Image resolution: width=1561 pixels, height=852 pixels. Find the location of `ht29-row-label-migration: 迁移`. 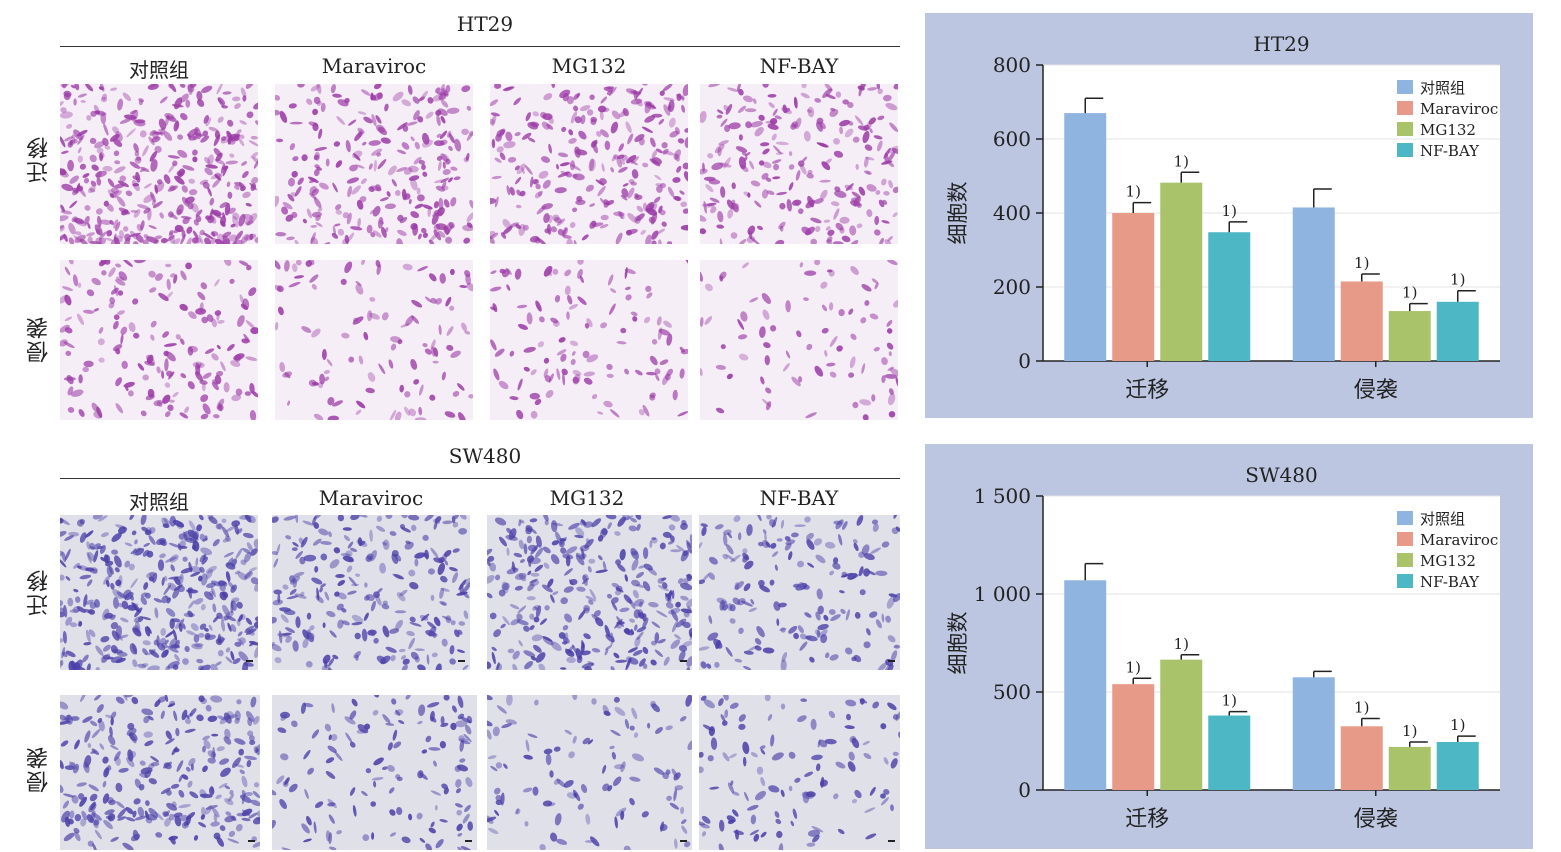

ht29-row-label-migration: 迁移 is located at coordinates (39, 159).